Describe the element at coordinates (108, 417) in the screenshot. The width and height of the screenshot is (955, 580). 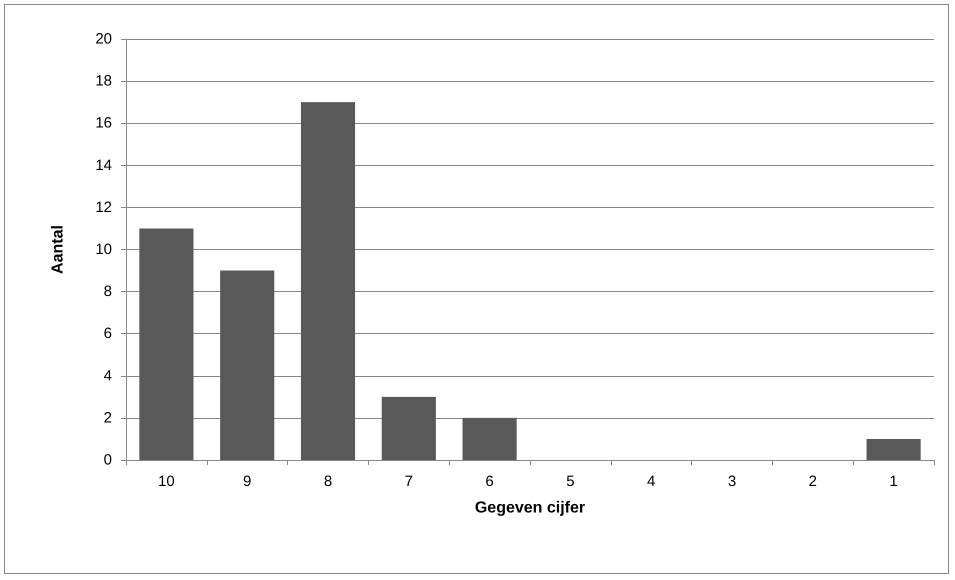
I see `y-tick-label: 2` at that location.